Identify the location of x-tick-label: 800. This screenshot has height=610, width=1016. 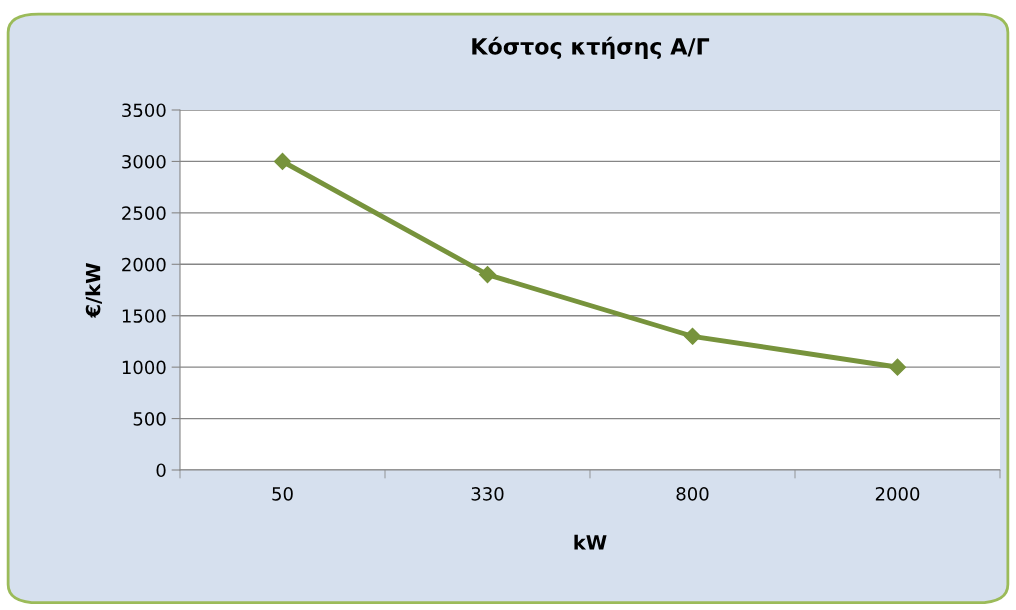
(692, 493).